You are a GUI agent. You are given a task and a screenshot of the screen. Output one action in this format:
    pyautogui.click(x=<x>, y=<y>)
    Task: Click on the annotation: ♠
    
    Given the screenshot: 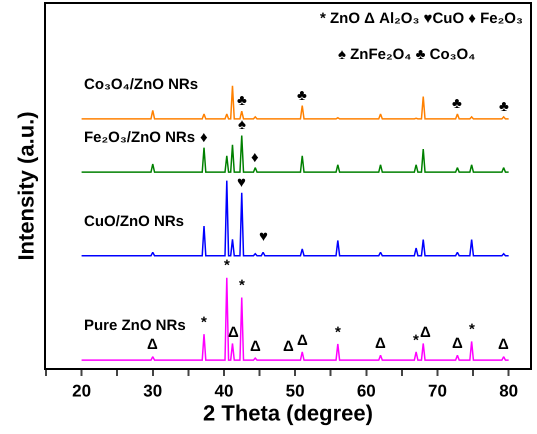 What is the action you would take?
    pyautogui.click(x=242, y=124)
    